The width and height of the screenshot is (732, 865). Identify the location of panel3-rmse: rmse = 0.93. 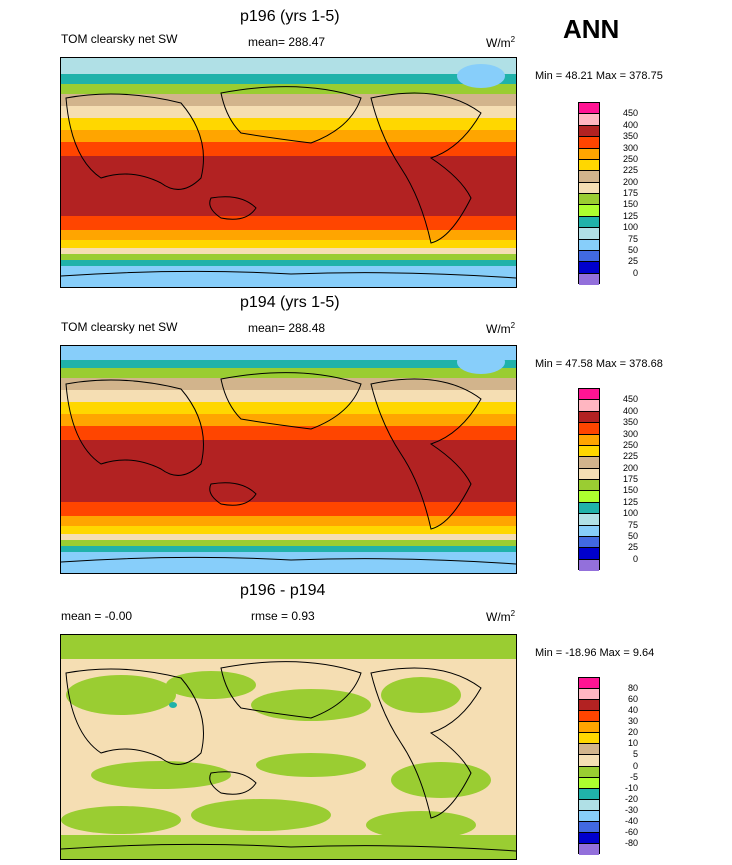
(283, 616).